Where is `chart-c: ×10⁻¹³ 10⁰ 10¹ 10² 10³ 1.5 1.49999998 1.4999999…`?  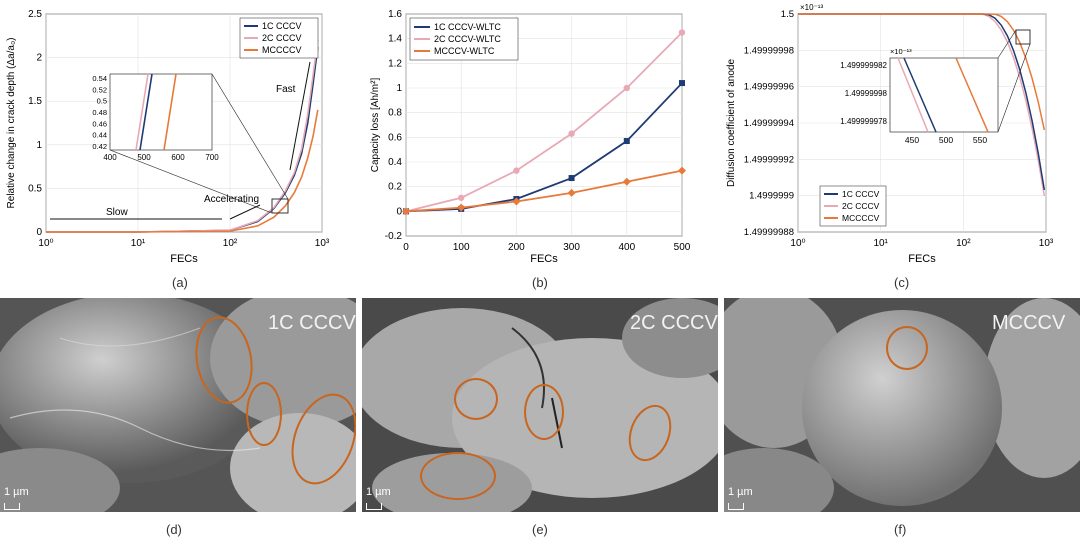
chart-c: ×10⁻¹³ 10⁰ 10¹ 10² 10³ 1.5 1.49999998 1.4999999… is located at coordinates (890, 134).